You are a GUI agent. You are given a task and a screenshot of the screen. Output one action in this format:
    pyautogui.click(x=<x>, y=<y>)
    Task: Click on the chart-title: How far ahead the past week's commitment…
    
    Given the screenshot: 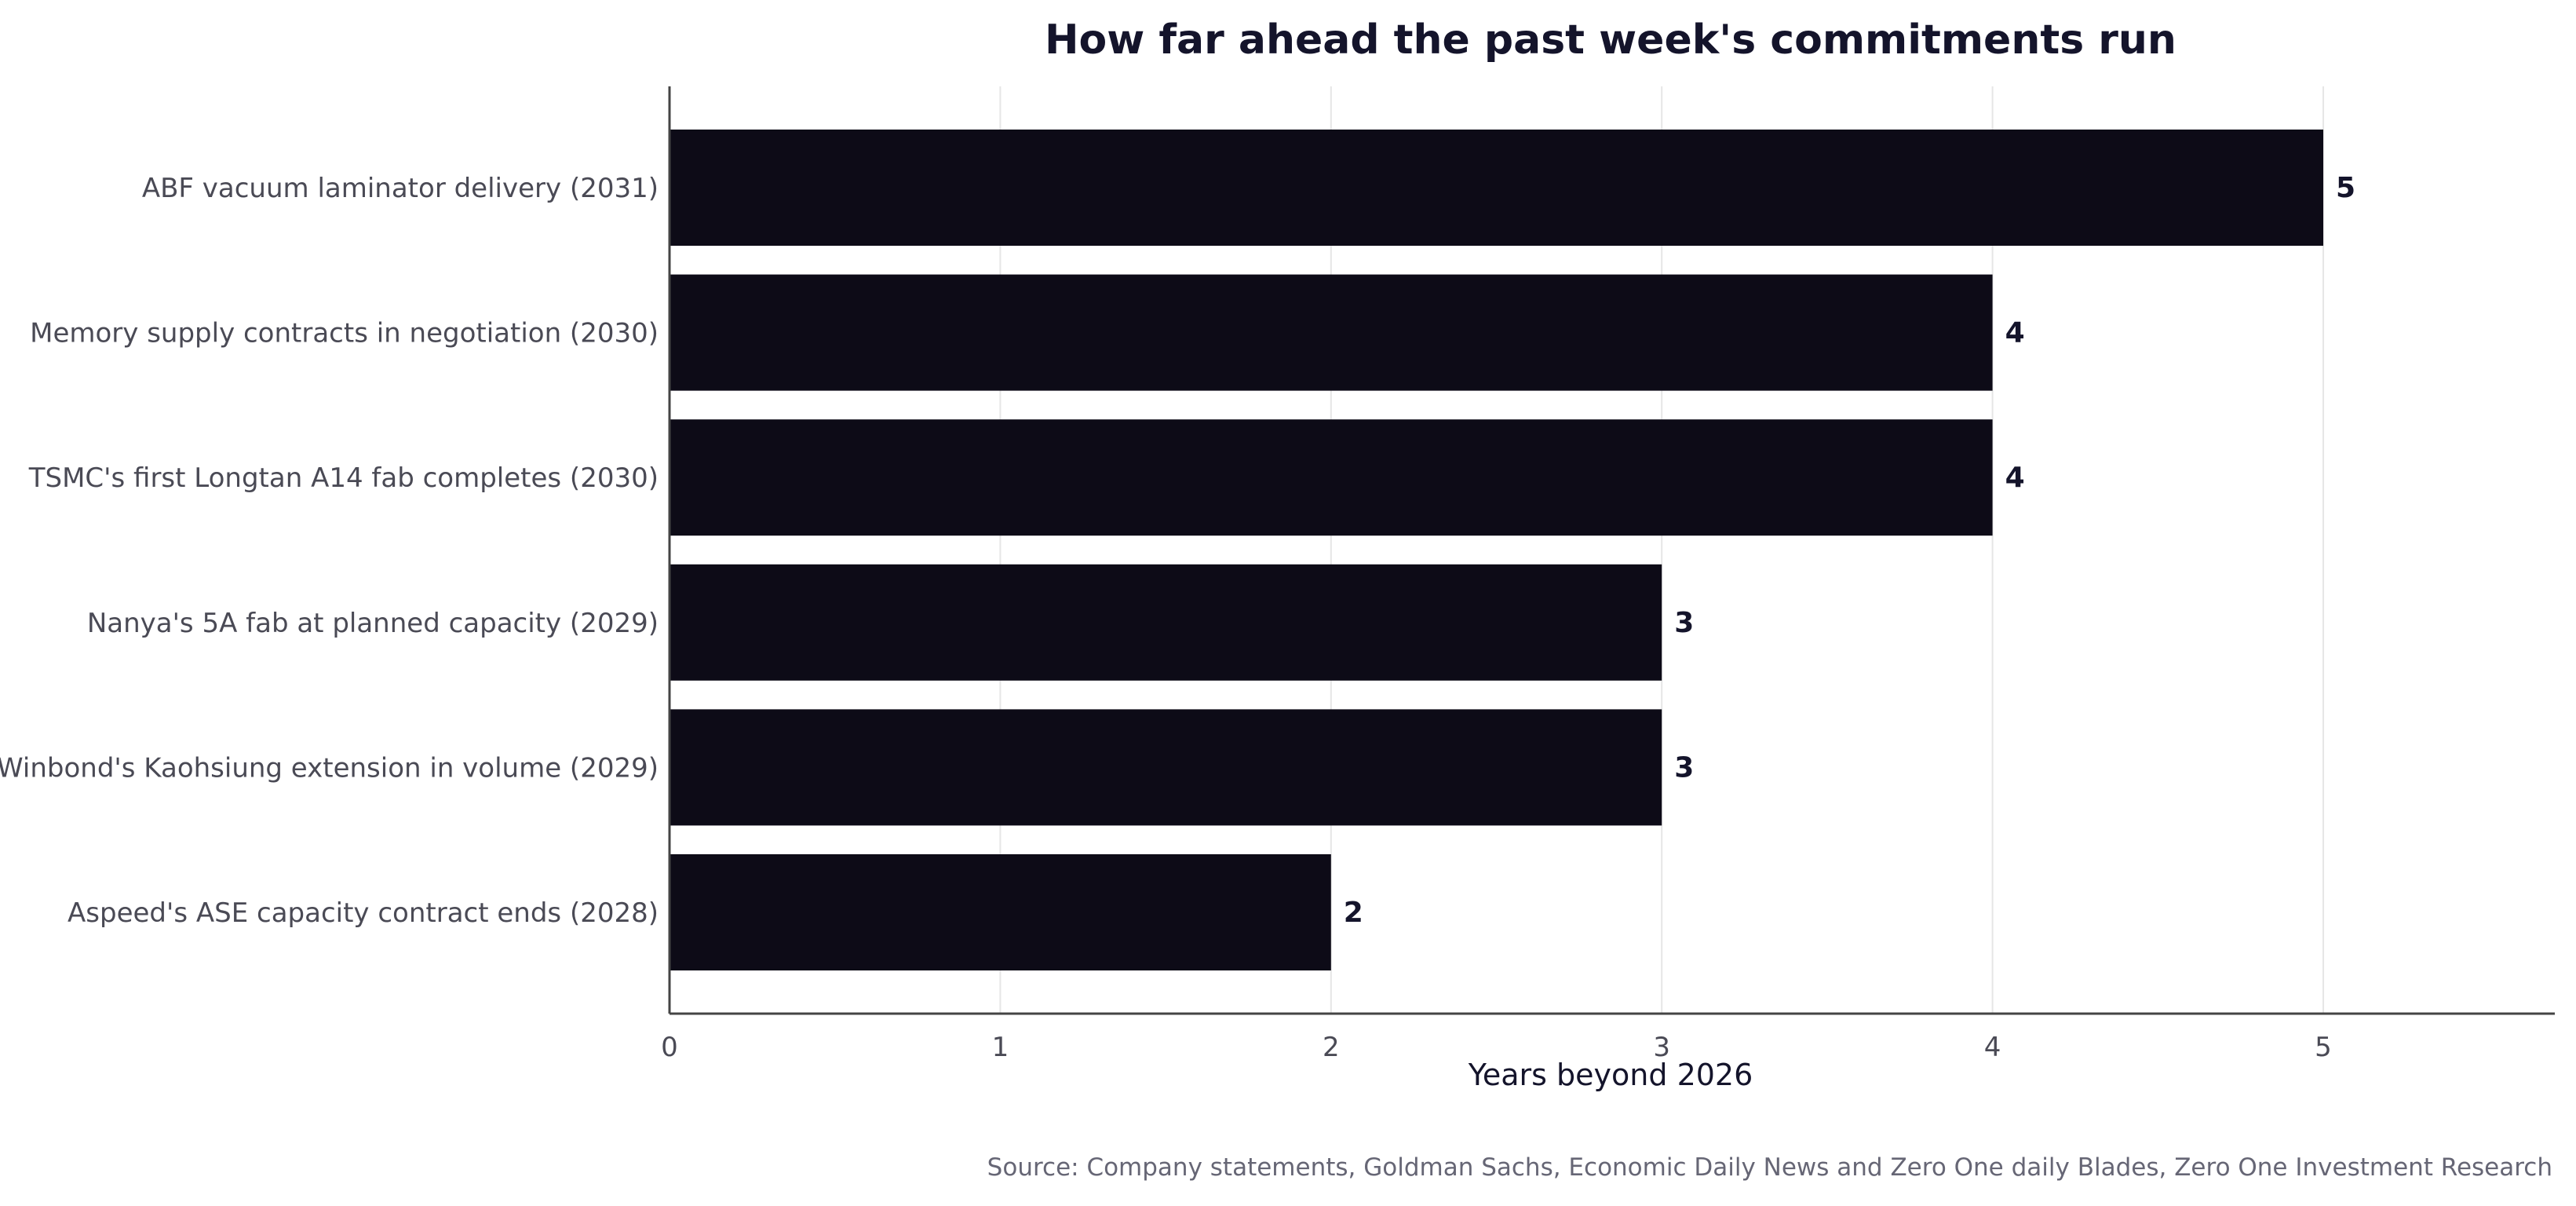 What is the action you would take?
    pyautogui.click(x=1610, y=40)
    